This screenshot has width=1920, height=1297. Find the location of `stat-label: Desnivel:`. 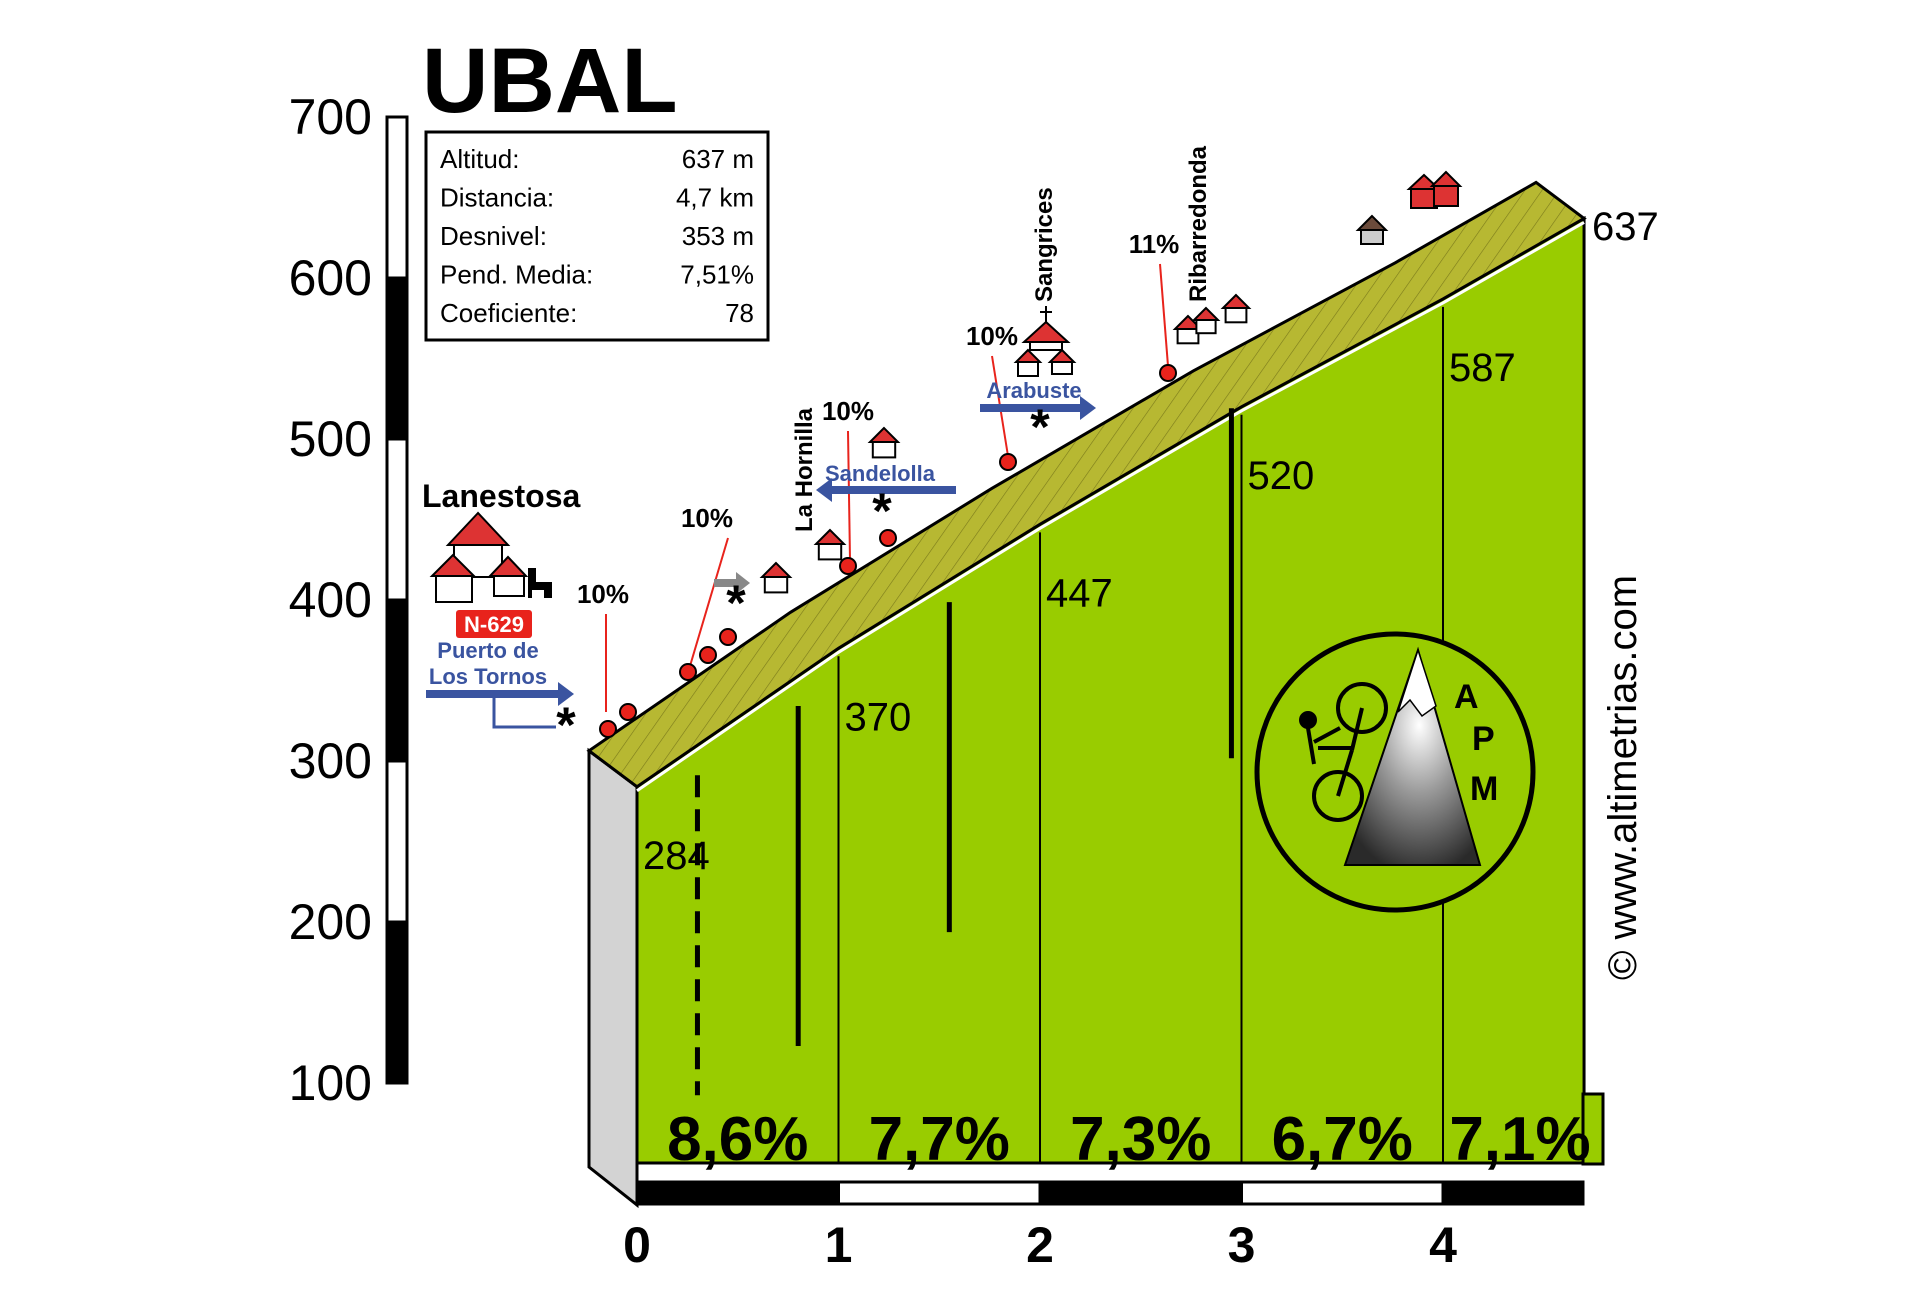

stat-label: Desnivel: is located at coordinates (493, 236).